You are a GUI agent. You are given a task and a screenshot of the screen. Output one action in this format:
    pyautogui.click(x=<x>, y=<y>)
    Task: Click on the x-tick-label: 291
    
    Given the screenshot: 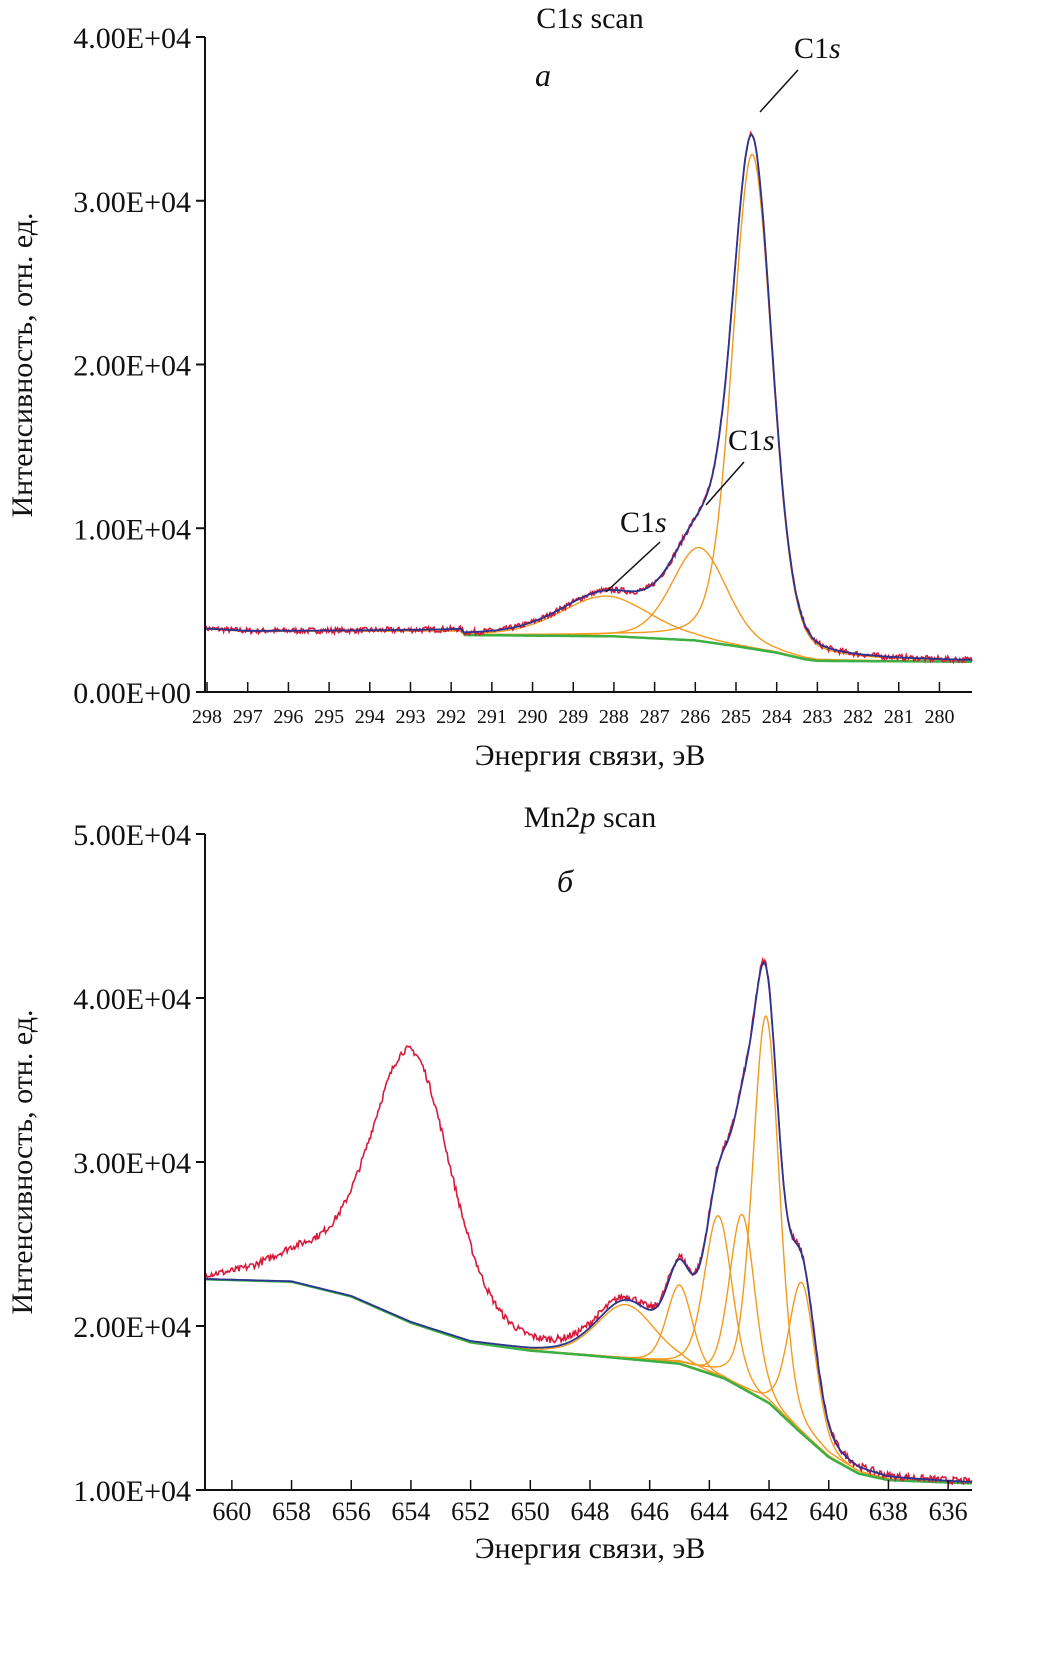 What is the action you would take?
    pyautogui.click(x=492, y=717)
    